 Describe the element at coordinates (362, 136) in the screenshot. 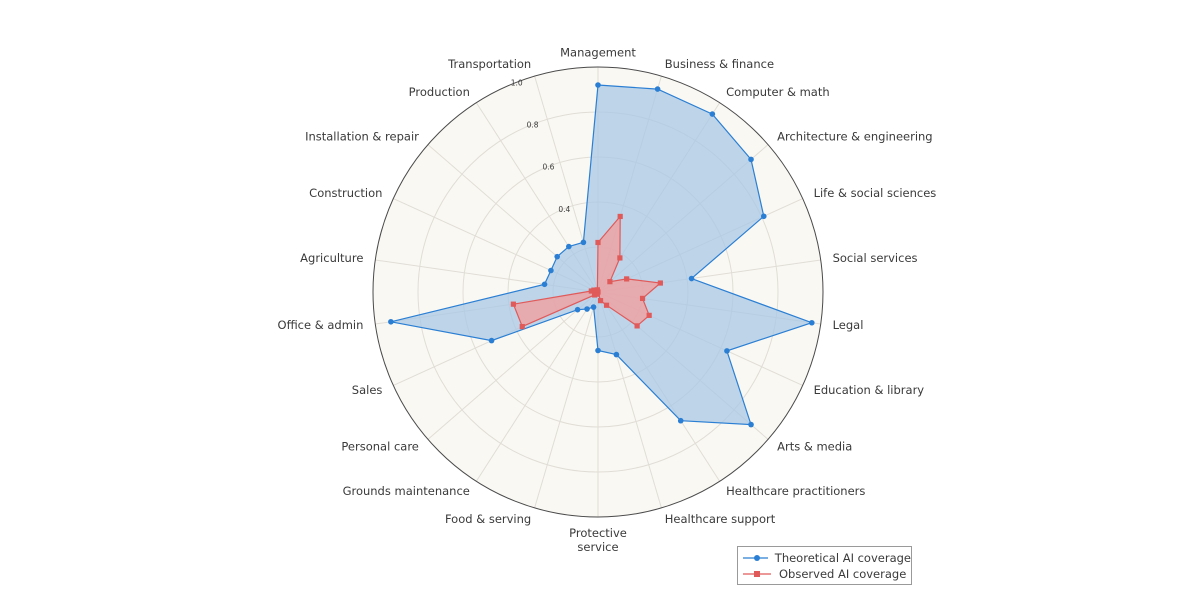

I see `category-label: Installation & repair` at that location.